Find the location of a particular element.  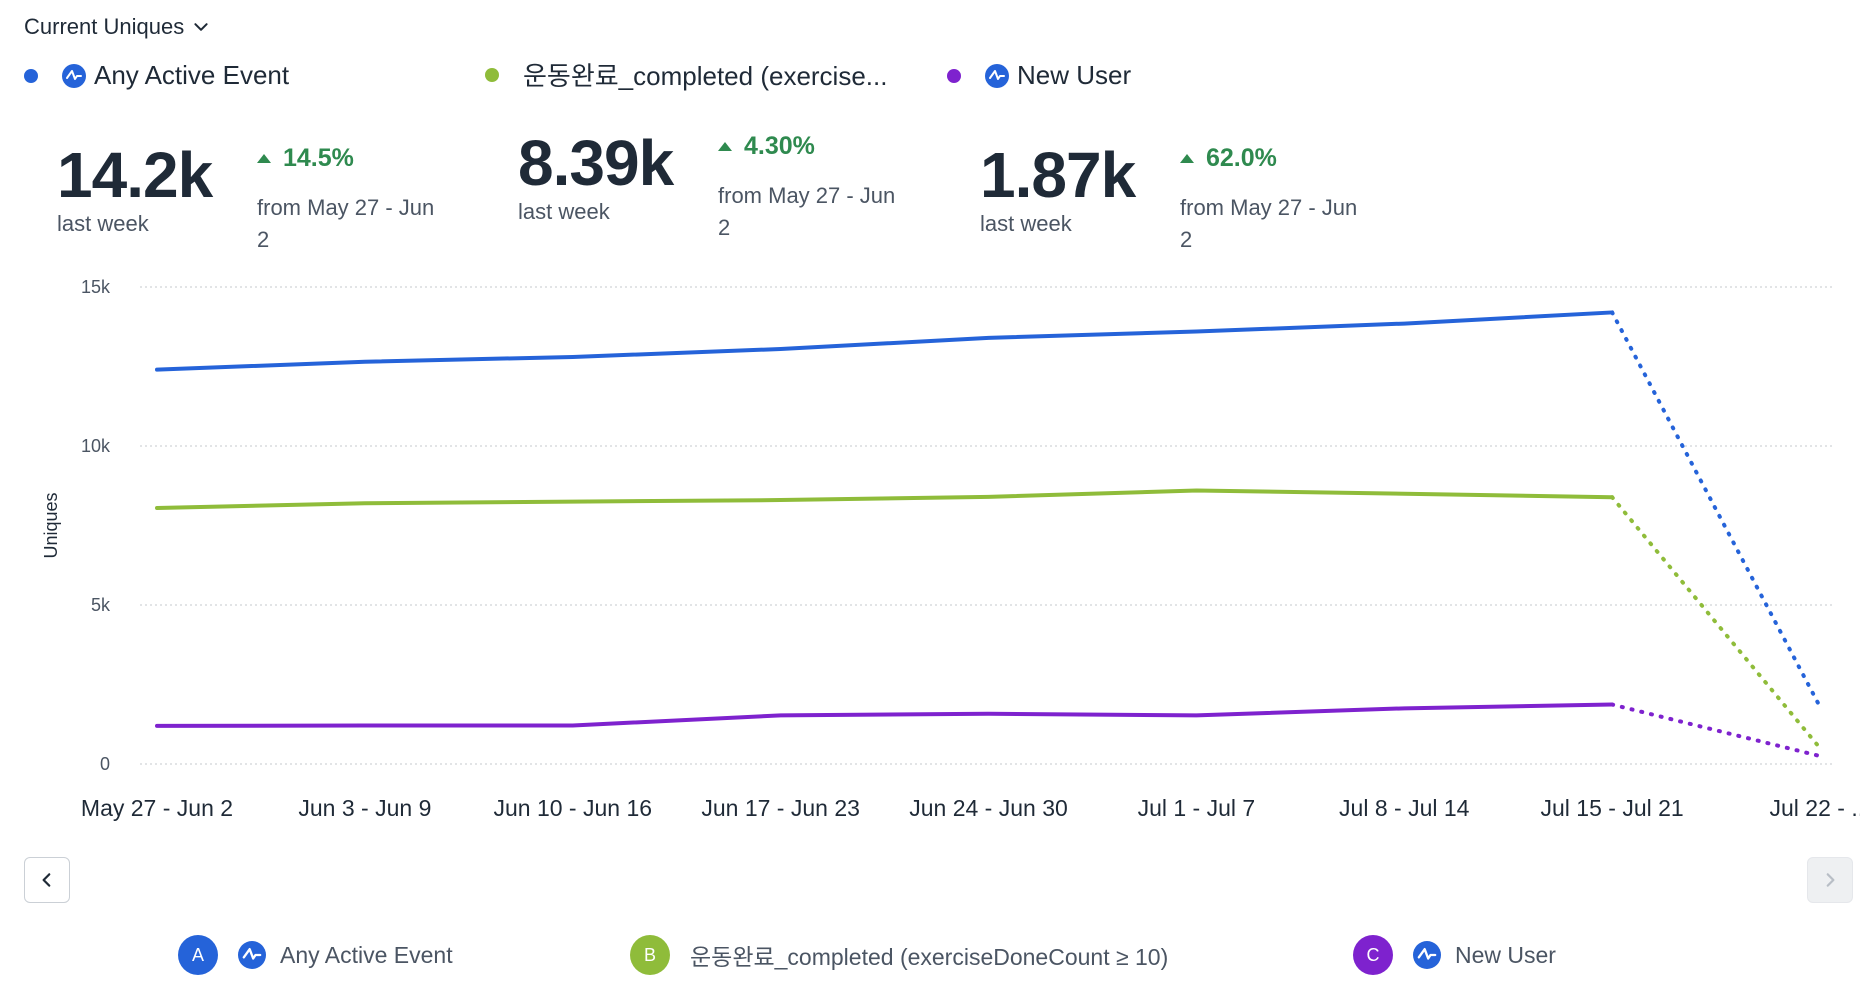

summary-value-a: 14.2k is located at coordinates (135, 175).